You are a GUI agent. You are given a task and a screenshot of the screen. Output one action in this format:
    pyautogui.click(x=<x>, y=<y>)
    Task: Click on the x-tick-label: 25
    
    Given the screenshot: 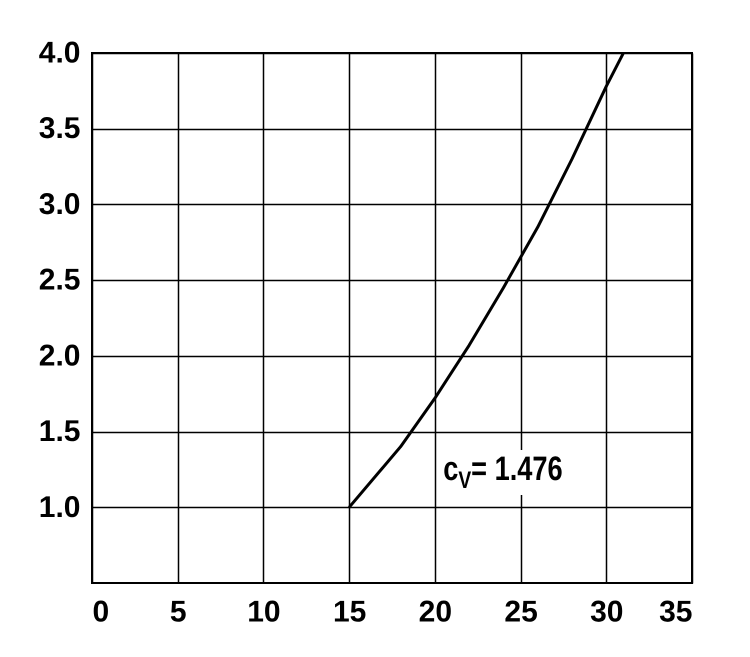 What is the action you would take?
    pyautogui.click(x=521, y=612)
    